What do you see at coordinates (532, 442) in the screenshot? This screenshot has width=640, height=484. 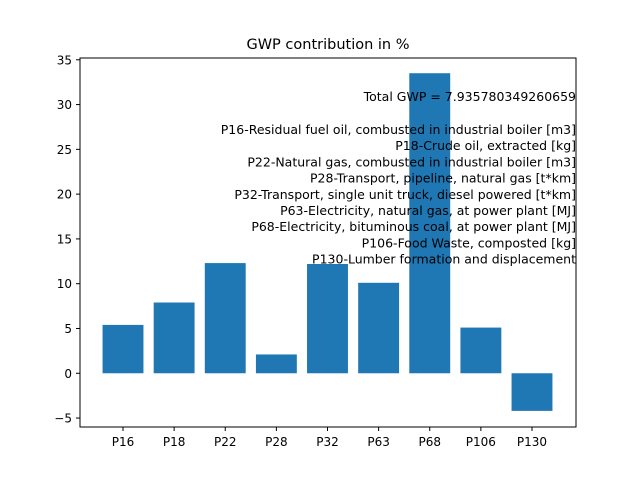 I see `x-tick-label-p130: P130` at bounding box center [532, 442].